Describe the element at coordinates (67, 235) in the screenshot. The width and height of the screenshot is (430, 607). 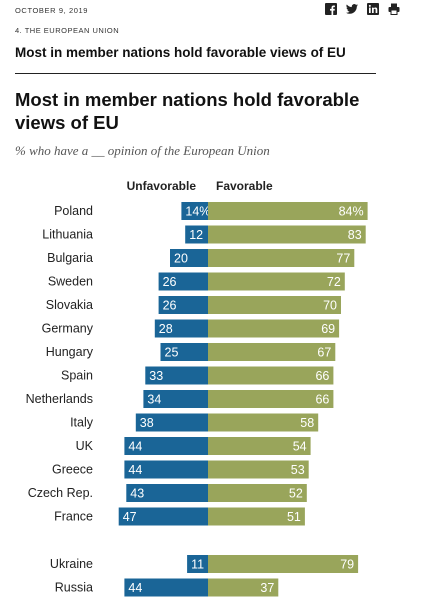
I see `category-label-lithuania: Lithuania` at that location.